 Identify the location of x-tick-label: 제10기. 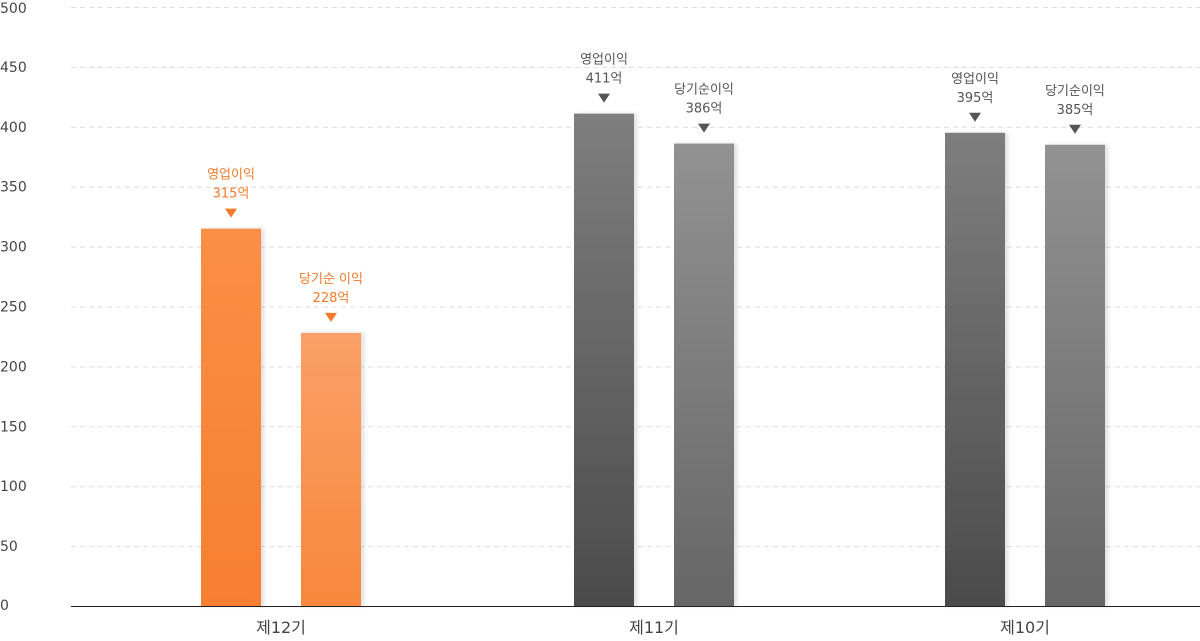
(1025, 627).